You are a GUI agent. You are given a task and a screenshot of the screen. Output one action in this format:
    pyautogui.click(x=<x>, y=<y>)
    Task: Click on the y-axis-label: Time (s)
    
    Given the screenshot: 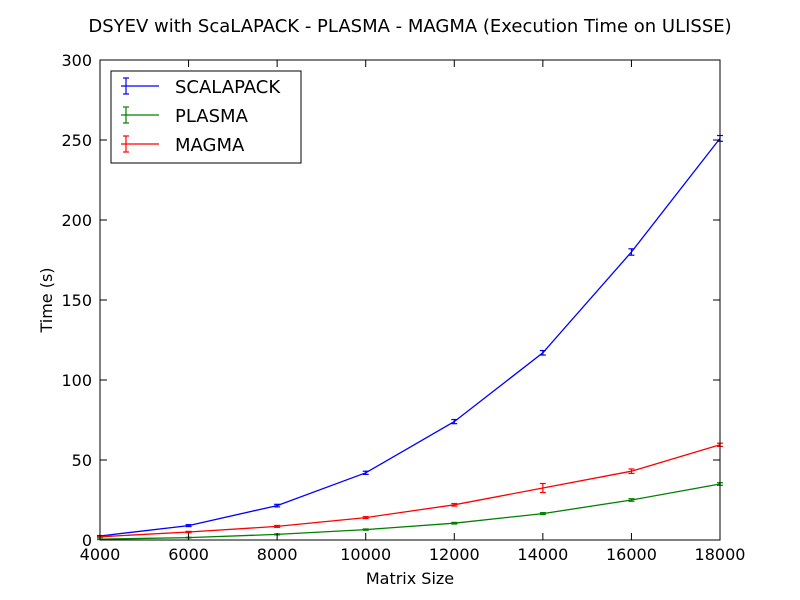 What is the action you would take?
    pyautogui.click(x=46, y=300)
    